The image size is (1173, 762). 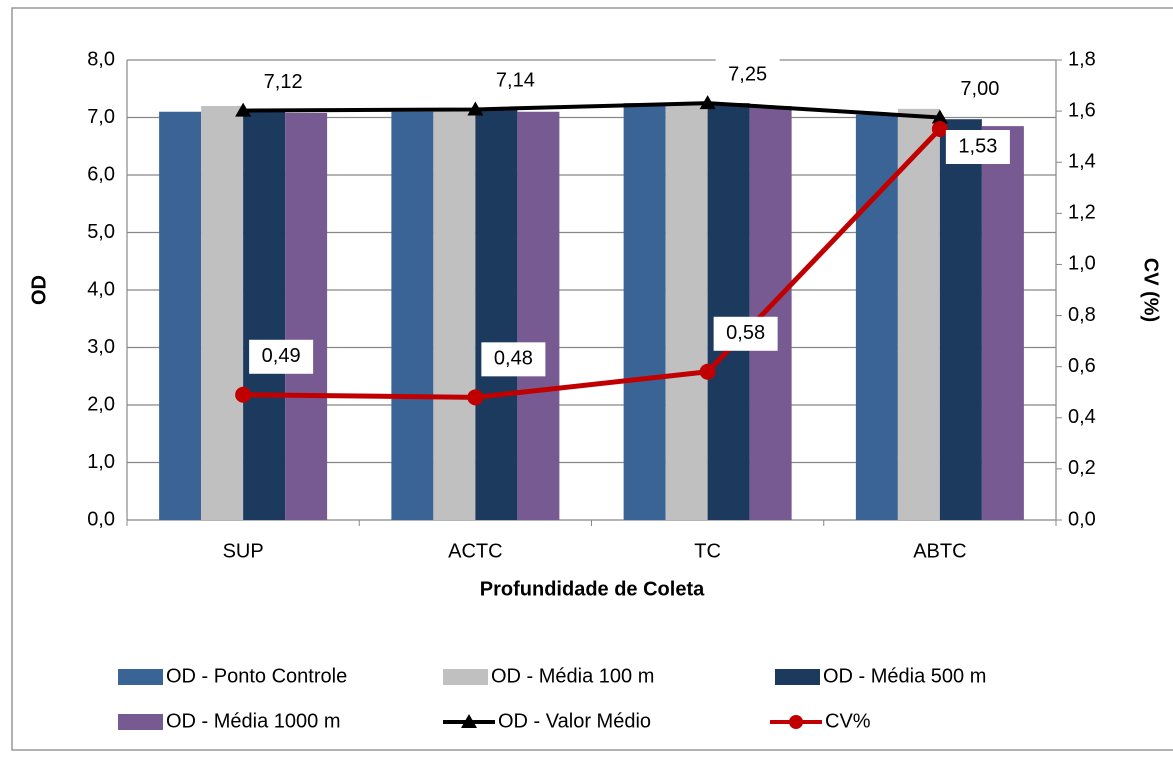 I want to click on y-tick-label: 0,0, so click(x=101, y=519).